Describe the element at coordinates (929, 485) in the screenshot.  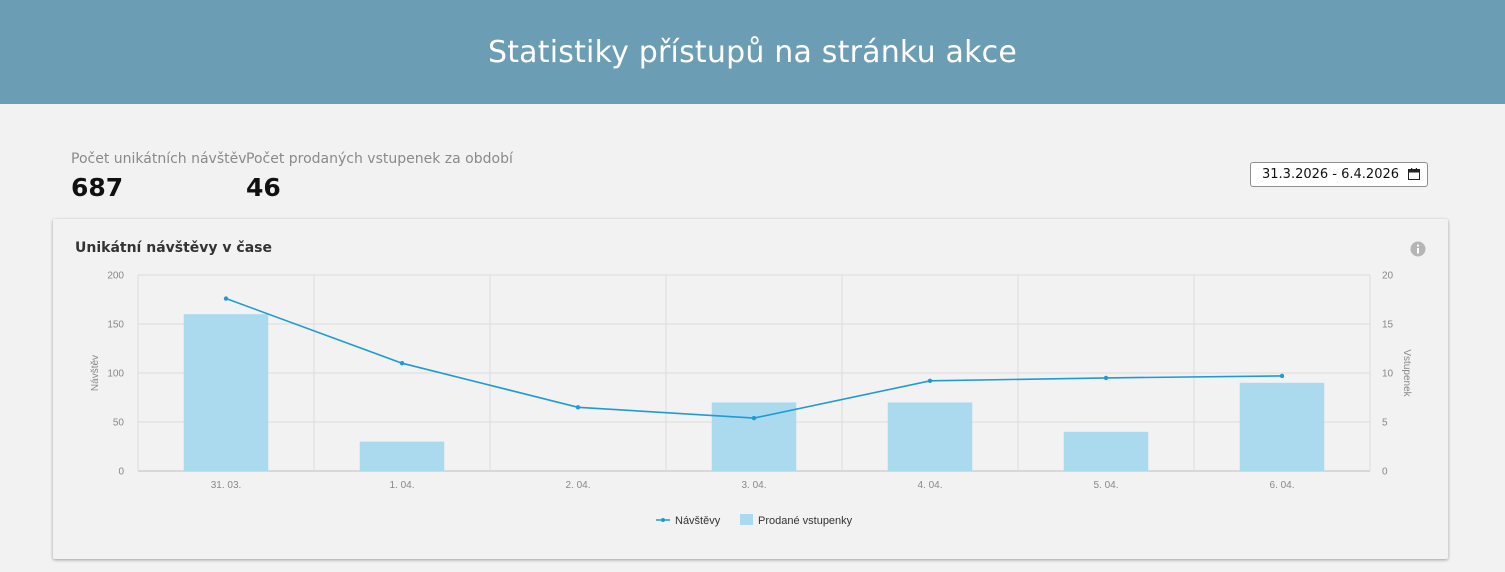
I see `x-tick-label: 4. 04.` at that location.